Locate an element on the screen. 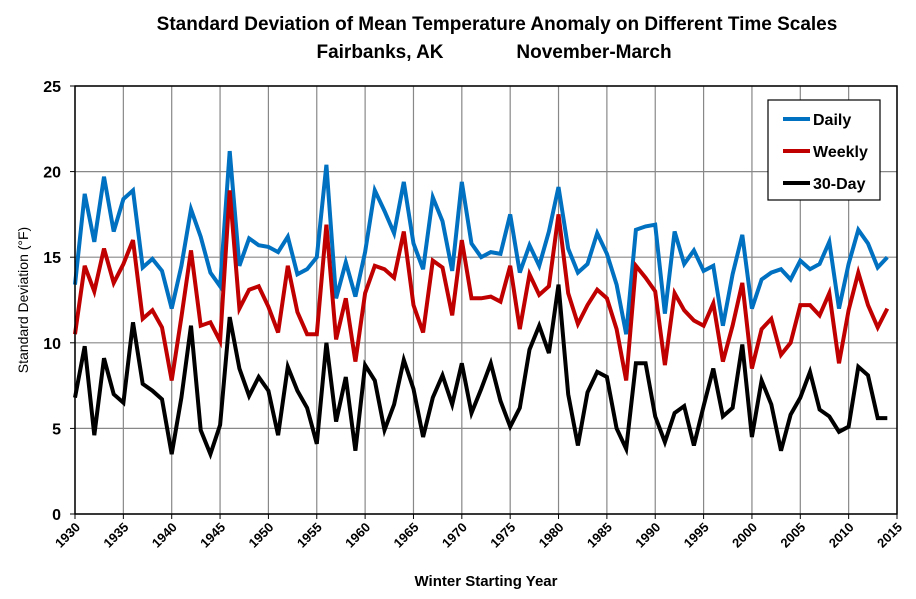  x-tick-label: 1960 is located at coordinates (357, 535).